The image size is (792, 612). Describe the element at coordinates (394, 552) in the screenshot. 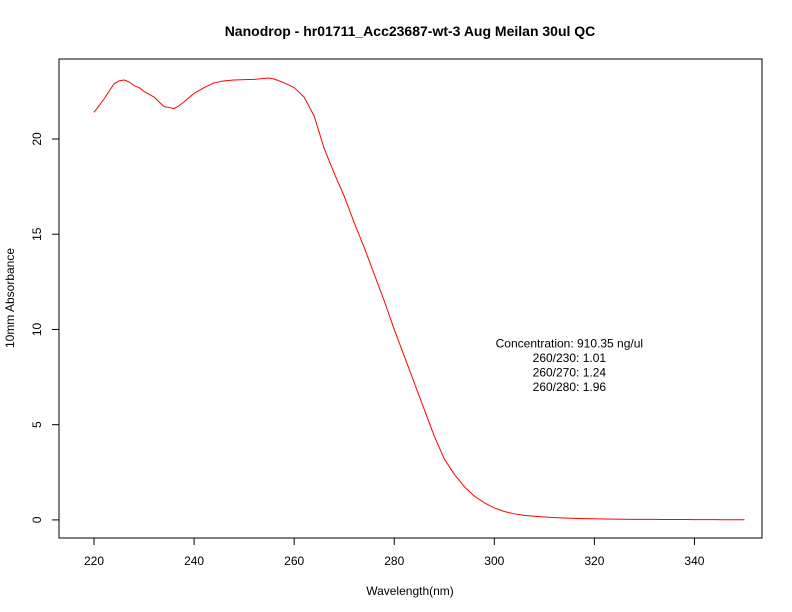

I see `x-axis: 220 240 260 280 300 320 340` at that location.